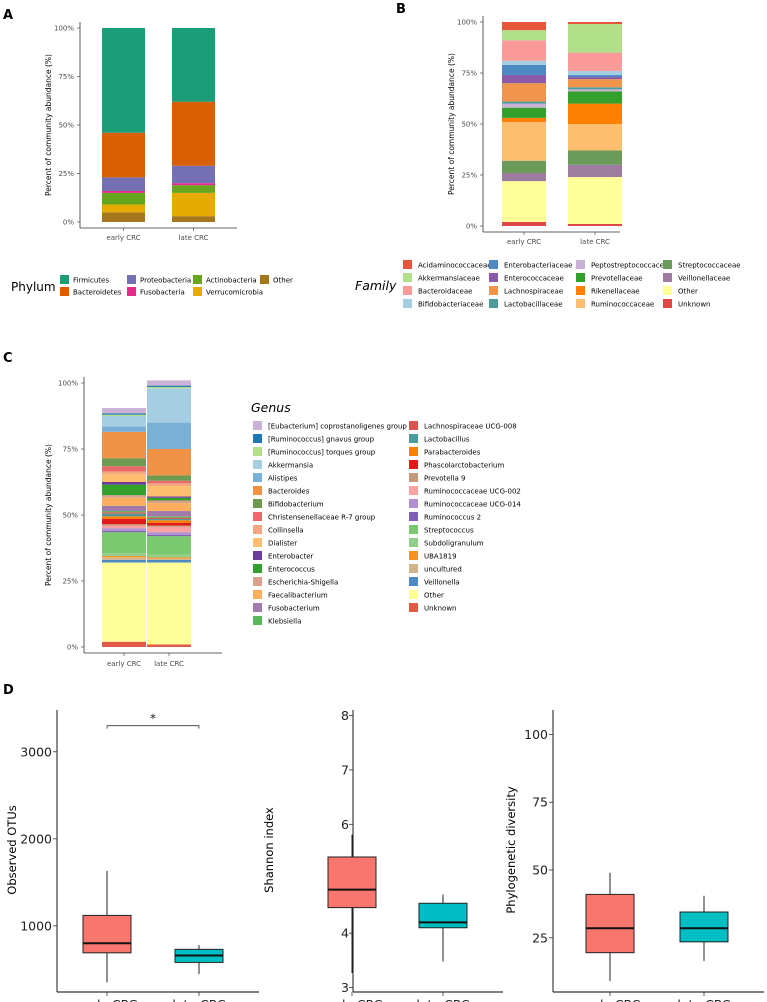 The image size is (767, 1002). What do you see at coordinates (283, 281) in the screenshot?
I see `legend-label: Other` at bounding box center [283, 281].